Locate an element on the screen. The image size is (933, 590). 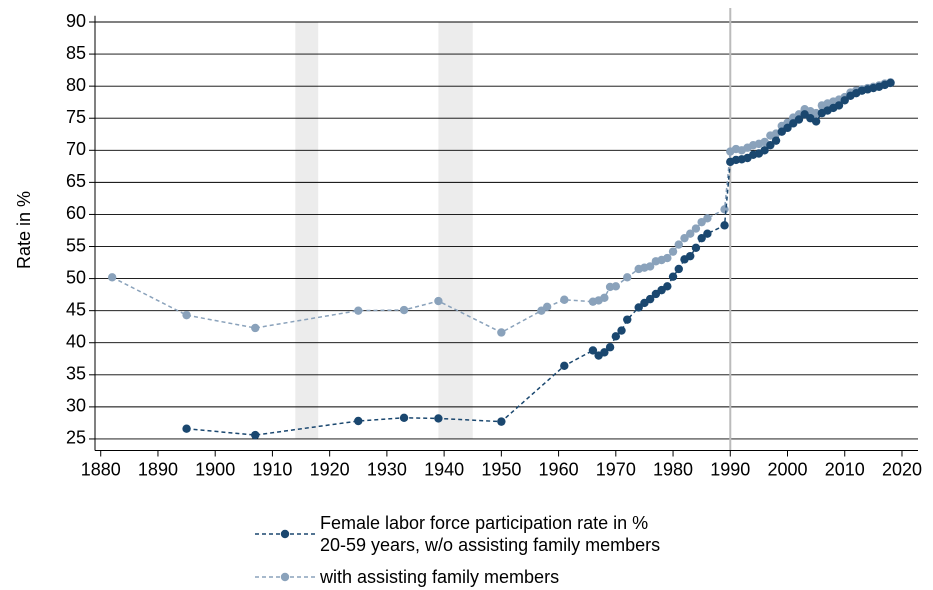
x-tick-label: 1950 is located at coordinates (501, 469).